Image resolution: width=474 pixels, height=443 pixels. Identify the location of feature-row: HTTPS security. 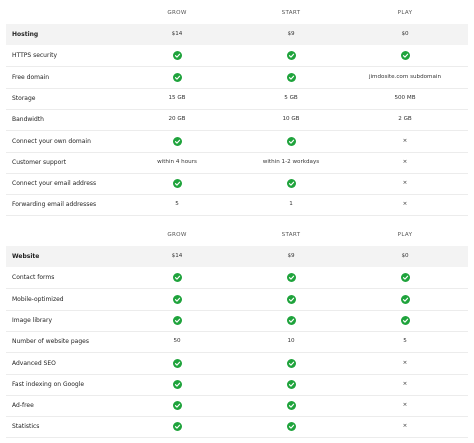
(237, 56).